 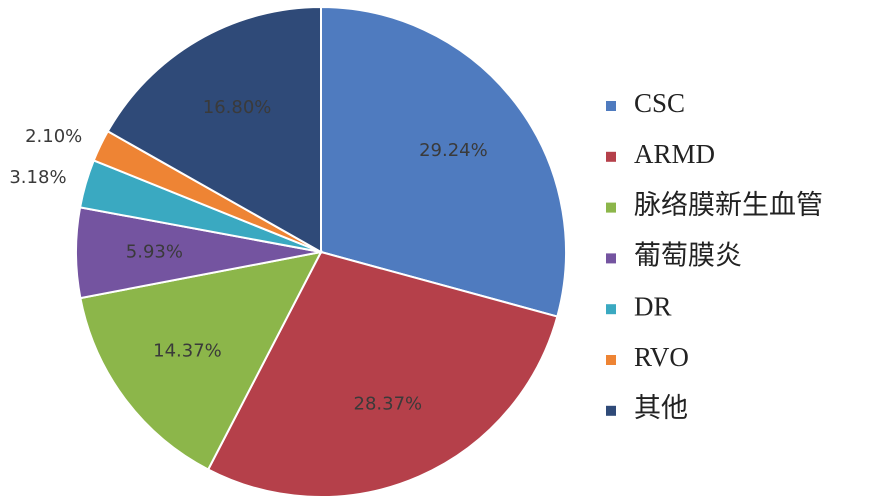 What do you see at coordinates (237, 107) in the screenshot?
I see `data-label: 16.80%` at bounding box center [237, 107].